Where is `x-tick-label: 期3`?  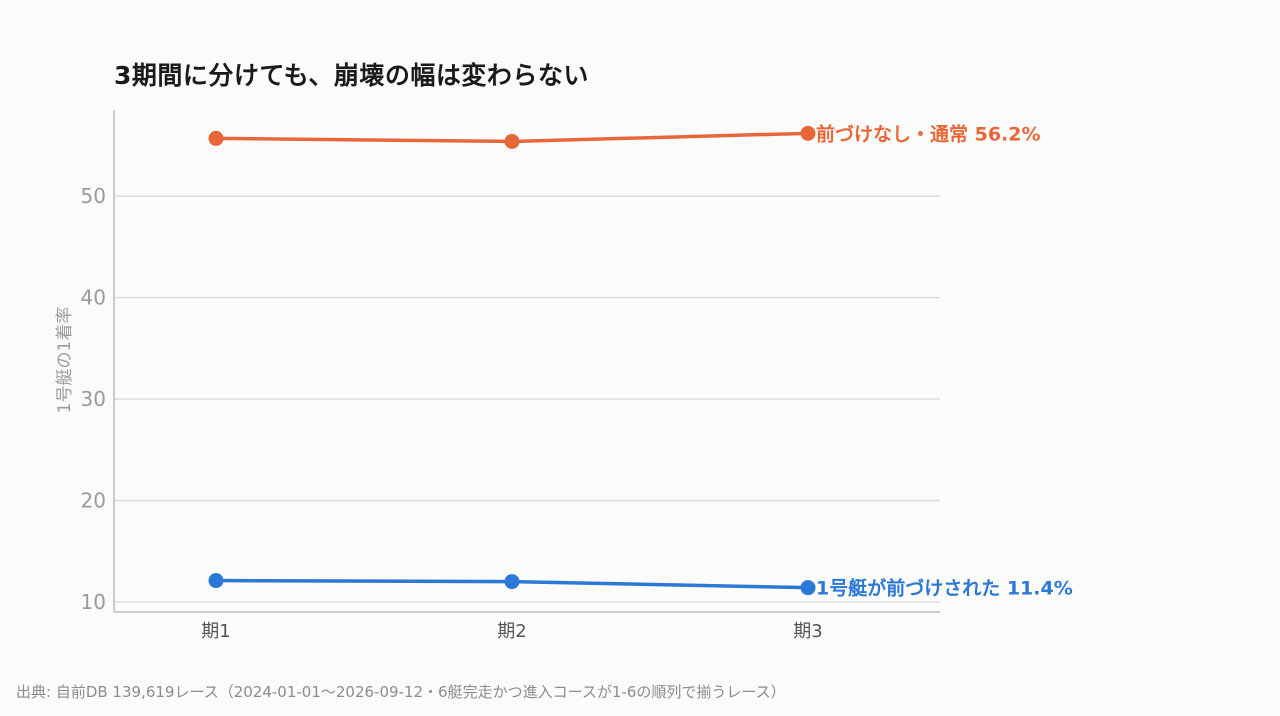
x-tick-label: 期3 is located at coordinates (807, 631).